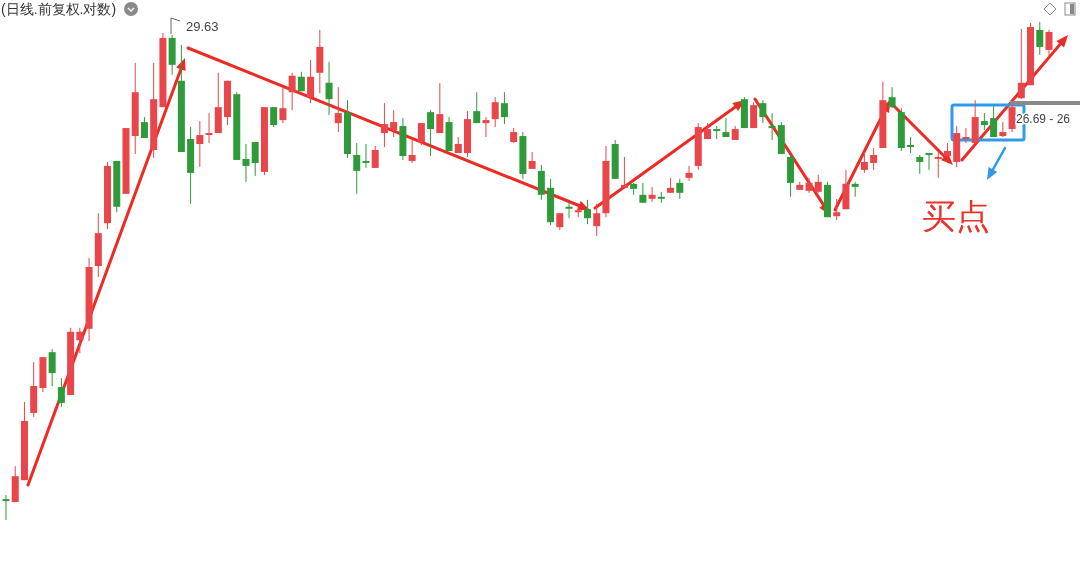 Image resolution: width=1080 pixels, height=567 pixels. I want to click on annotation: 买点, so click(956, 216).